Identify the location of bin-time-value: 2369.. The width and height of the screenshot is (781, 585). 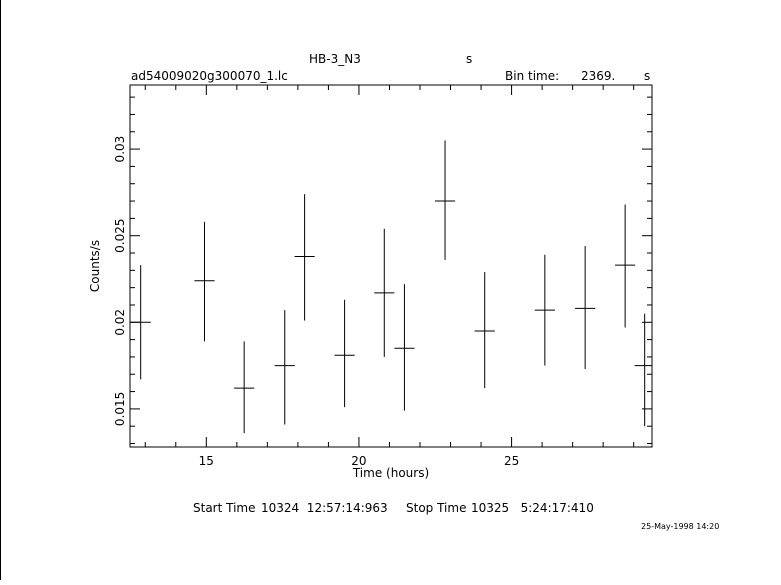
(598, 76).